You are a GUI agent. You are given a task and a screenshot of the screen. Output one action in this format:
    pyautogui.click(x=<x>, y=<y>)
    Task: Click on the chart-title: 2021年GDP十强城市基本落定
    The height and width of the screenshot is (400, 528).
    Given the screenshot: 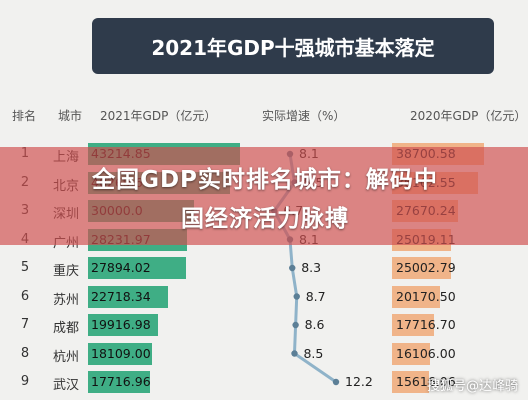 What is the action you would take?
    pyautogui.click(x=293, y=46)
    